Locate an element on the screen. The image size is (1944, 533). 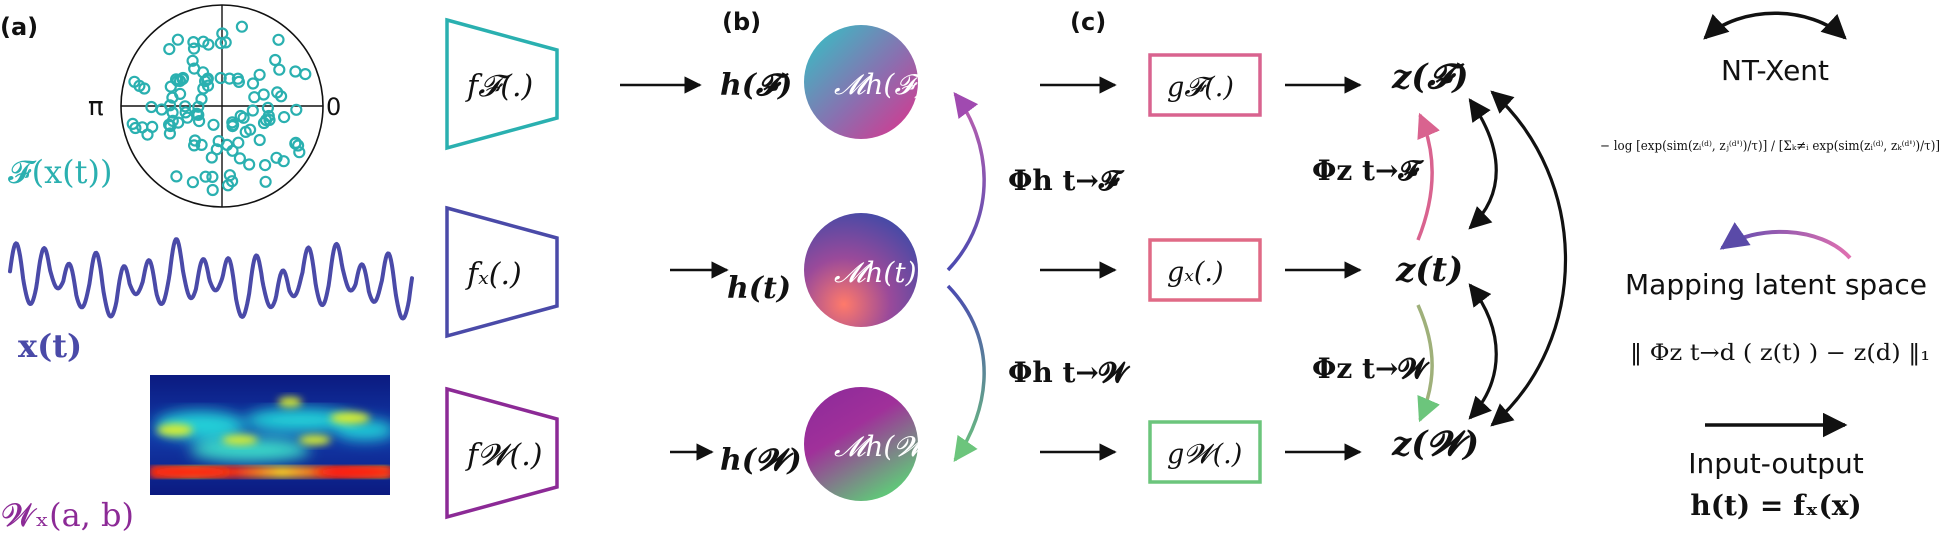
mapping-arc-z-to-fourier is located at coordinates (1428, 176).